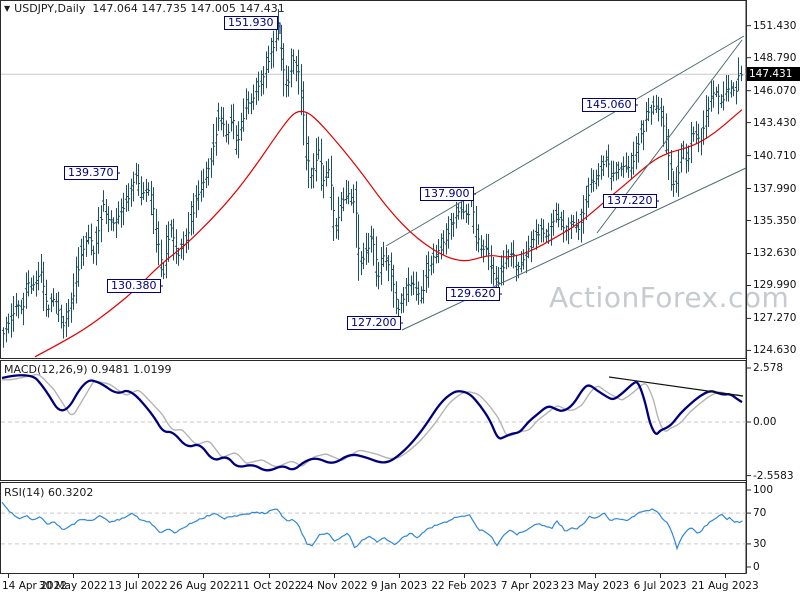  I want to click on price-annotation: 151.930, so click(251, 23).